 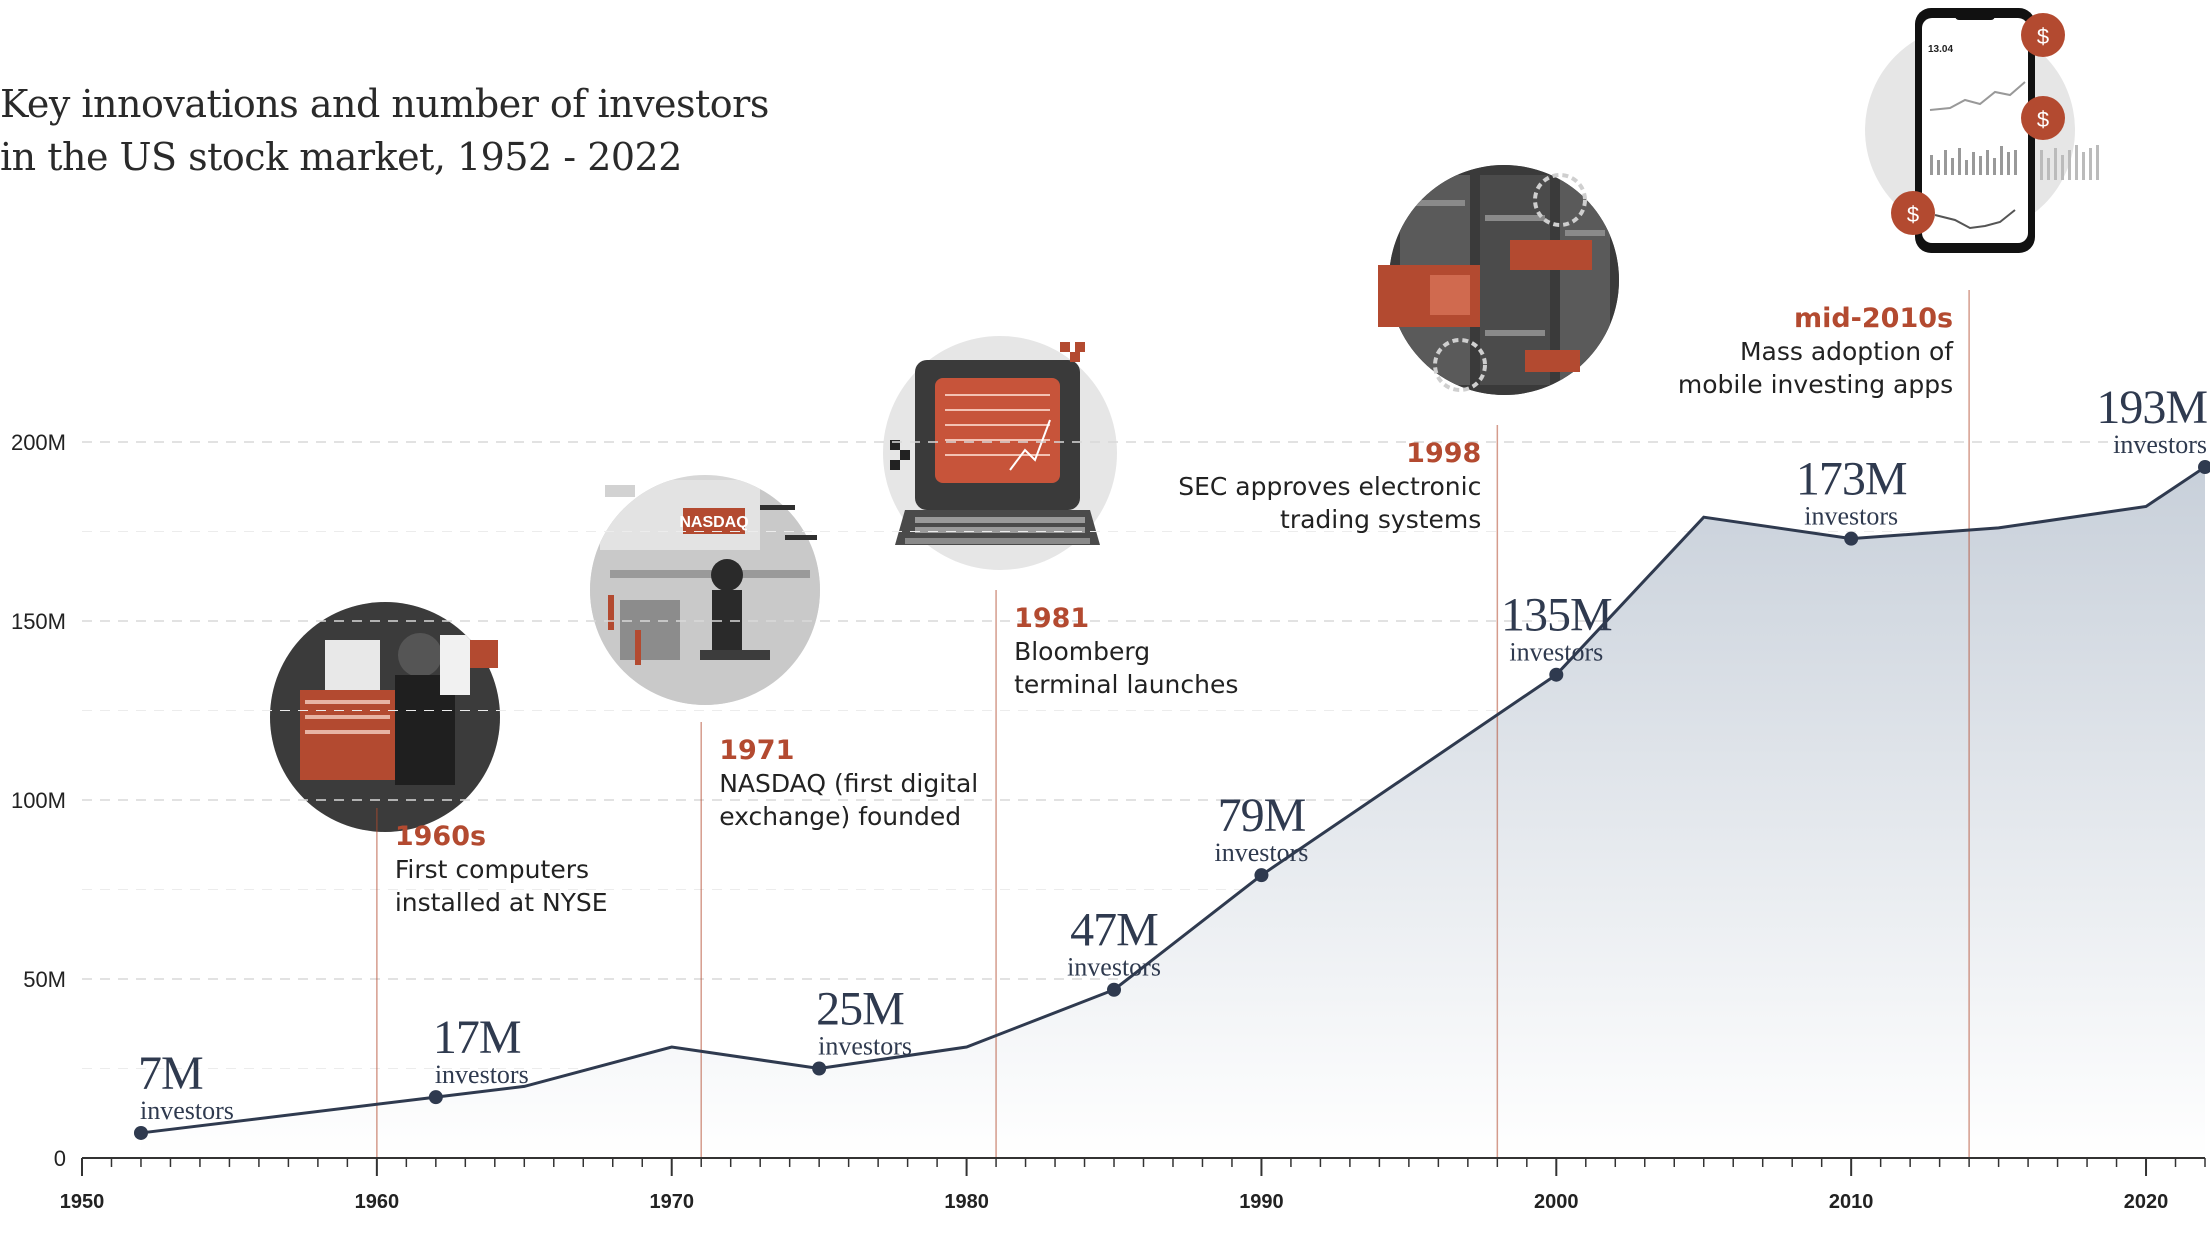 What do you see at coordinates (1114, 930) in the screenshot?
I see `point-value-label: 47M` at bounding box center [1114, 930].